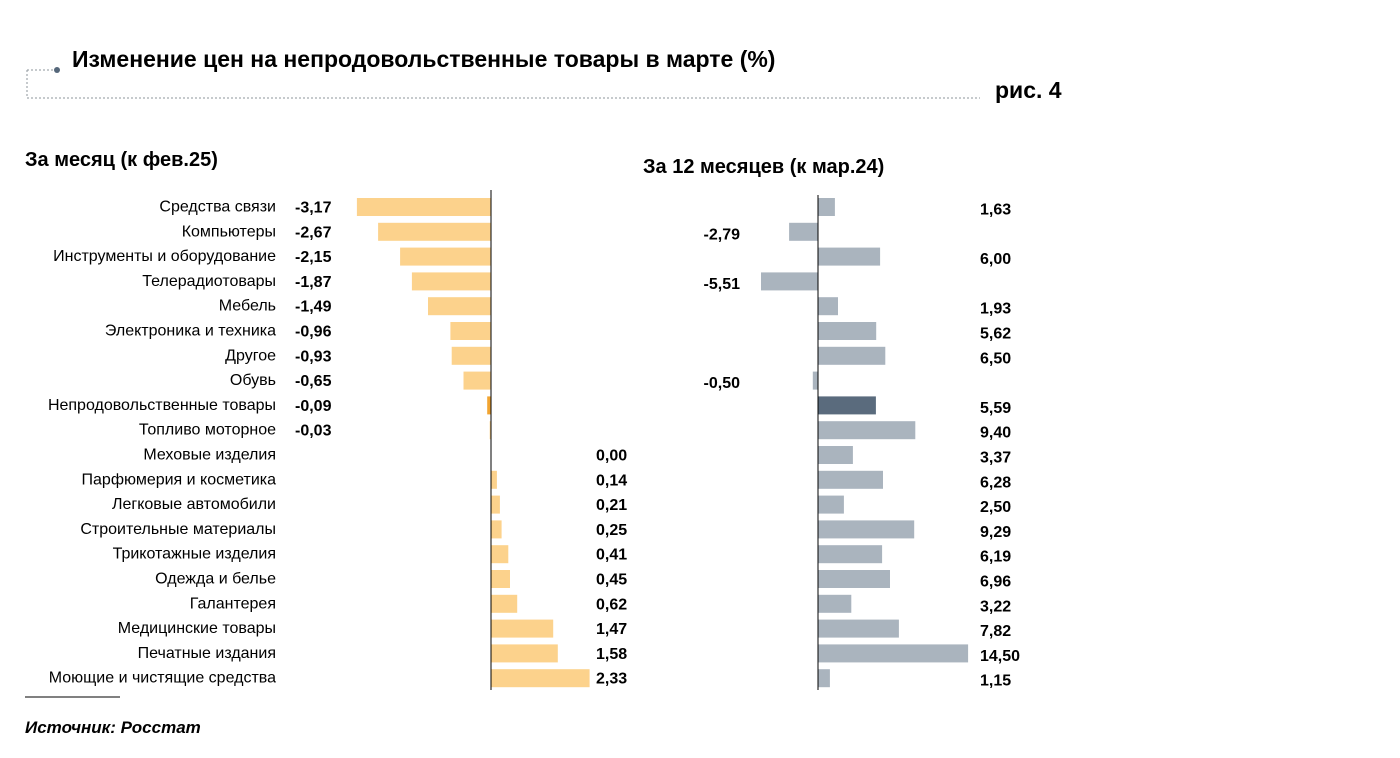 The width and height of the screenshot is (1400, 758). What do you see at coordinates (313, 232) in the screenshot?
I see `value-label-month-1: -2,67` at bounding box center [313, 232].